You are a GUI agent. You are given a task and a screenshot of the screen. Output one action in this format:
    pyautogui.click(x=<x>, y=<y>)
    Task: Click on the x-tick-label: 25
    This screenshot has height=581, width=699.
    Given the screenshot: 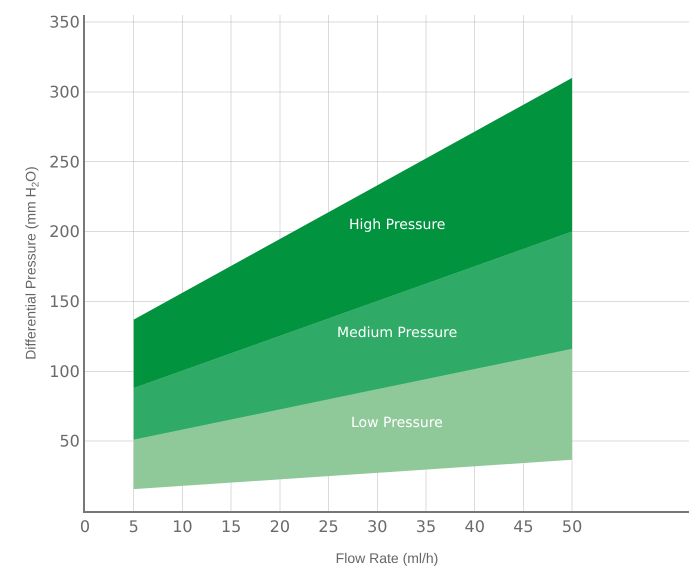 What is the action you would take?
    pyautogui.click(x=328, y=526)
    